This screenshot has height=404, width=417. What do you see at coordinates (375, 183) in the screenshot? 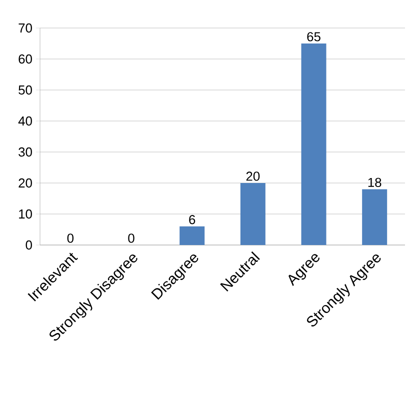
I see `data-label: 18` at bounding box center [375, 183].